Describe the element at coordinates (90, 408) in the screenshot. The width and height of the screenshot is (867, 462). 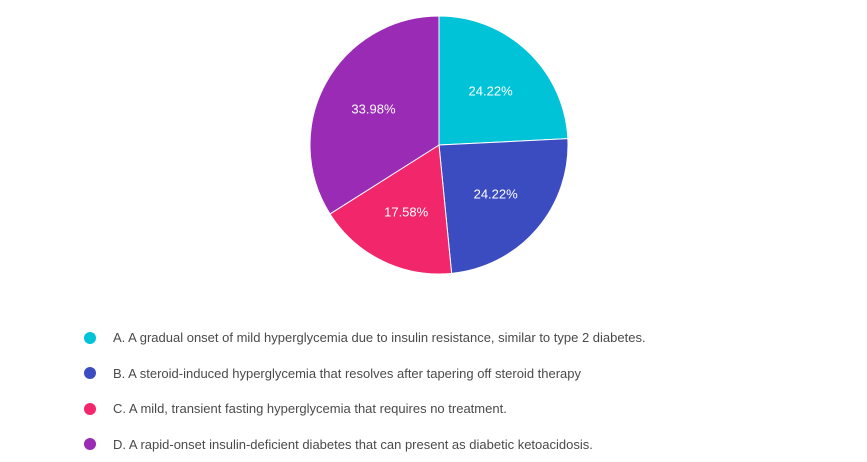
I see `legend-marker-c` at that location.